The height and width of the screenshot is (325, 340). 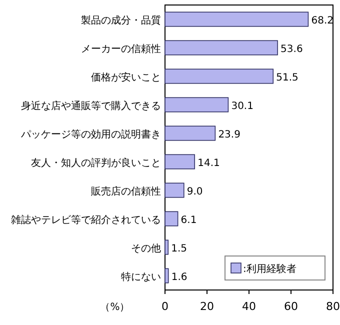 What do you see at coordinates (90, 134) in the screenshot?
I see `y-tick-label: パッケージ等の効用の説明書き` at bounding box center [90, 134].